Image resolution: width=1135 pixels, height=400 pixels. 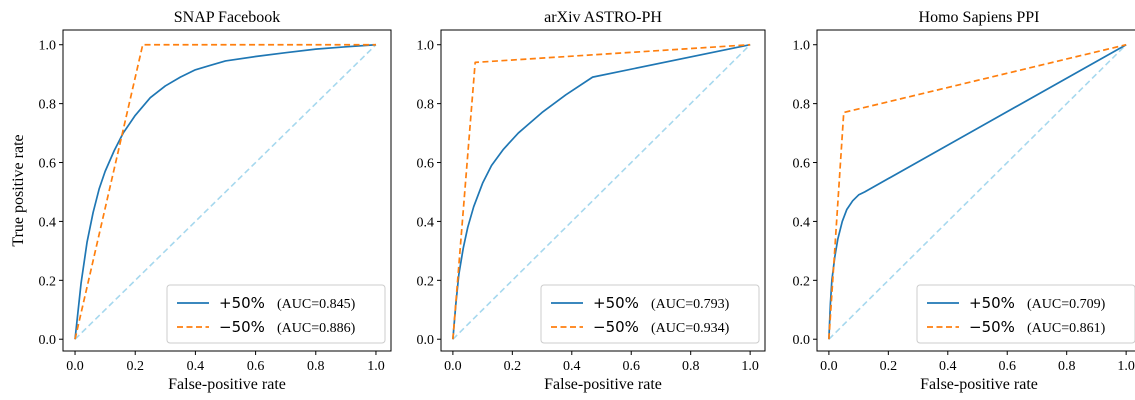 What do you see at coordinates (979, 17) in the screenshot?
I see `chart-title: Homo Sapiens PPI` at bounding box center [979, 17].